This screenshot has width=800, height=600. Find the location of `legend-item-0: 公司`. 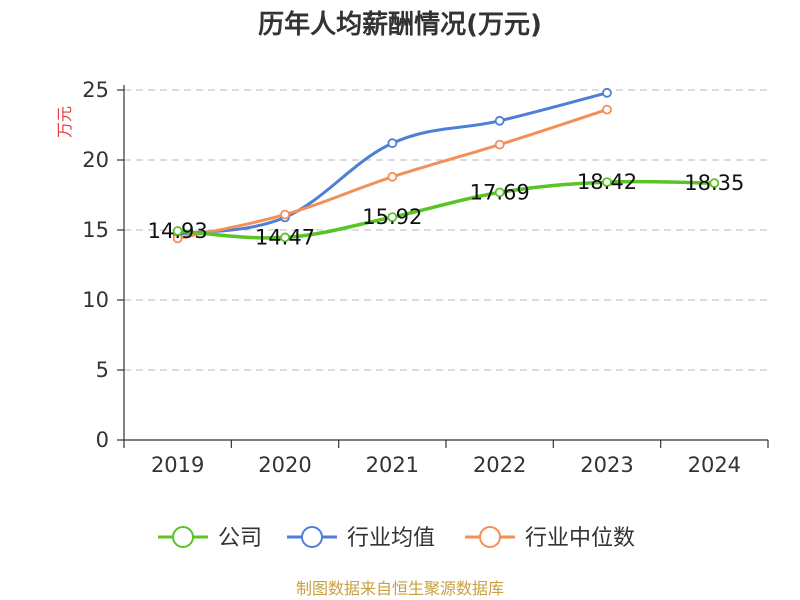

legend-item-0: 公司 is located at coordinates (210, 538).